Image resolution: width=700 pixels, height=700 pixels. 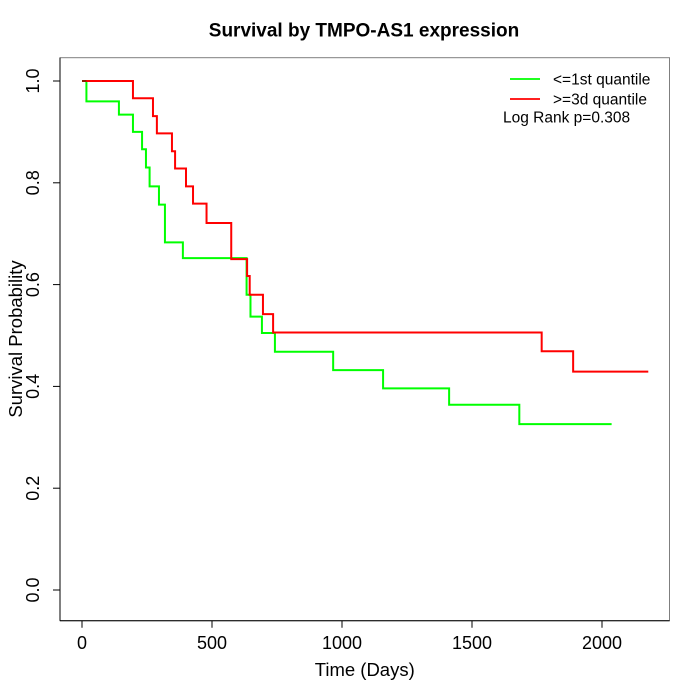 What do you see at coordinates (364, 31) in the screenshot?
I see `chart-title: Survival by TMPO-AS1 expression` at bounding box center [364, 31].